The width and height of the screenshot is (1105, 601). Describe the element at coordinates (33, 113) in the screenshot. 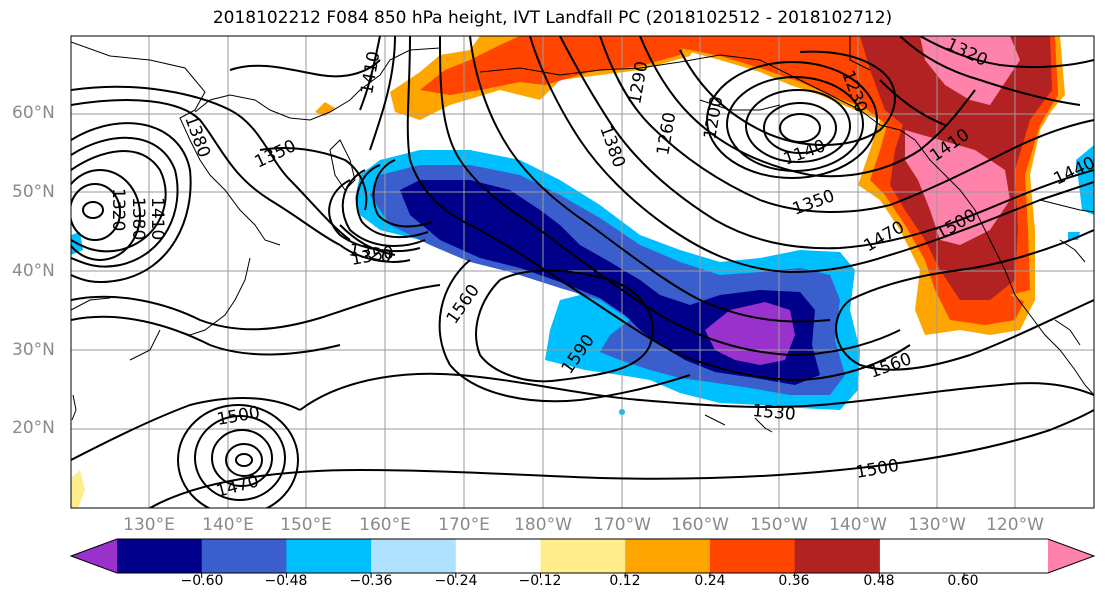

I see `lat-label: 60°N` at that location.